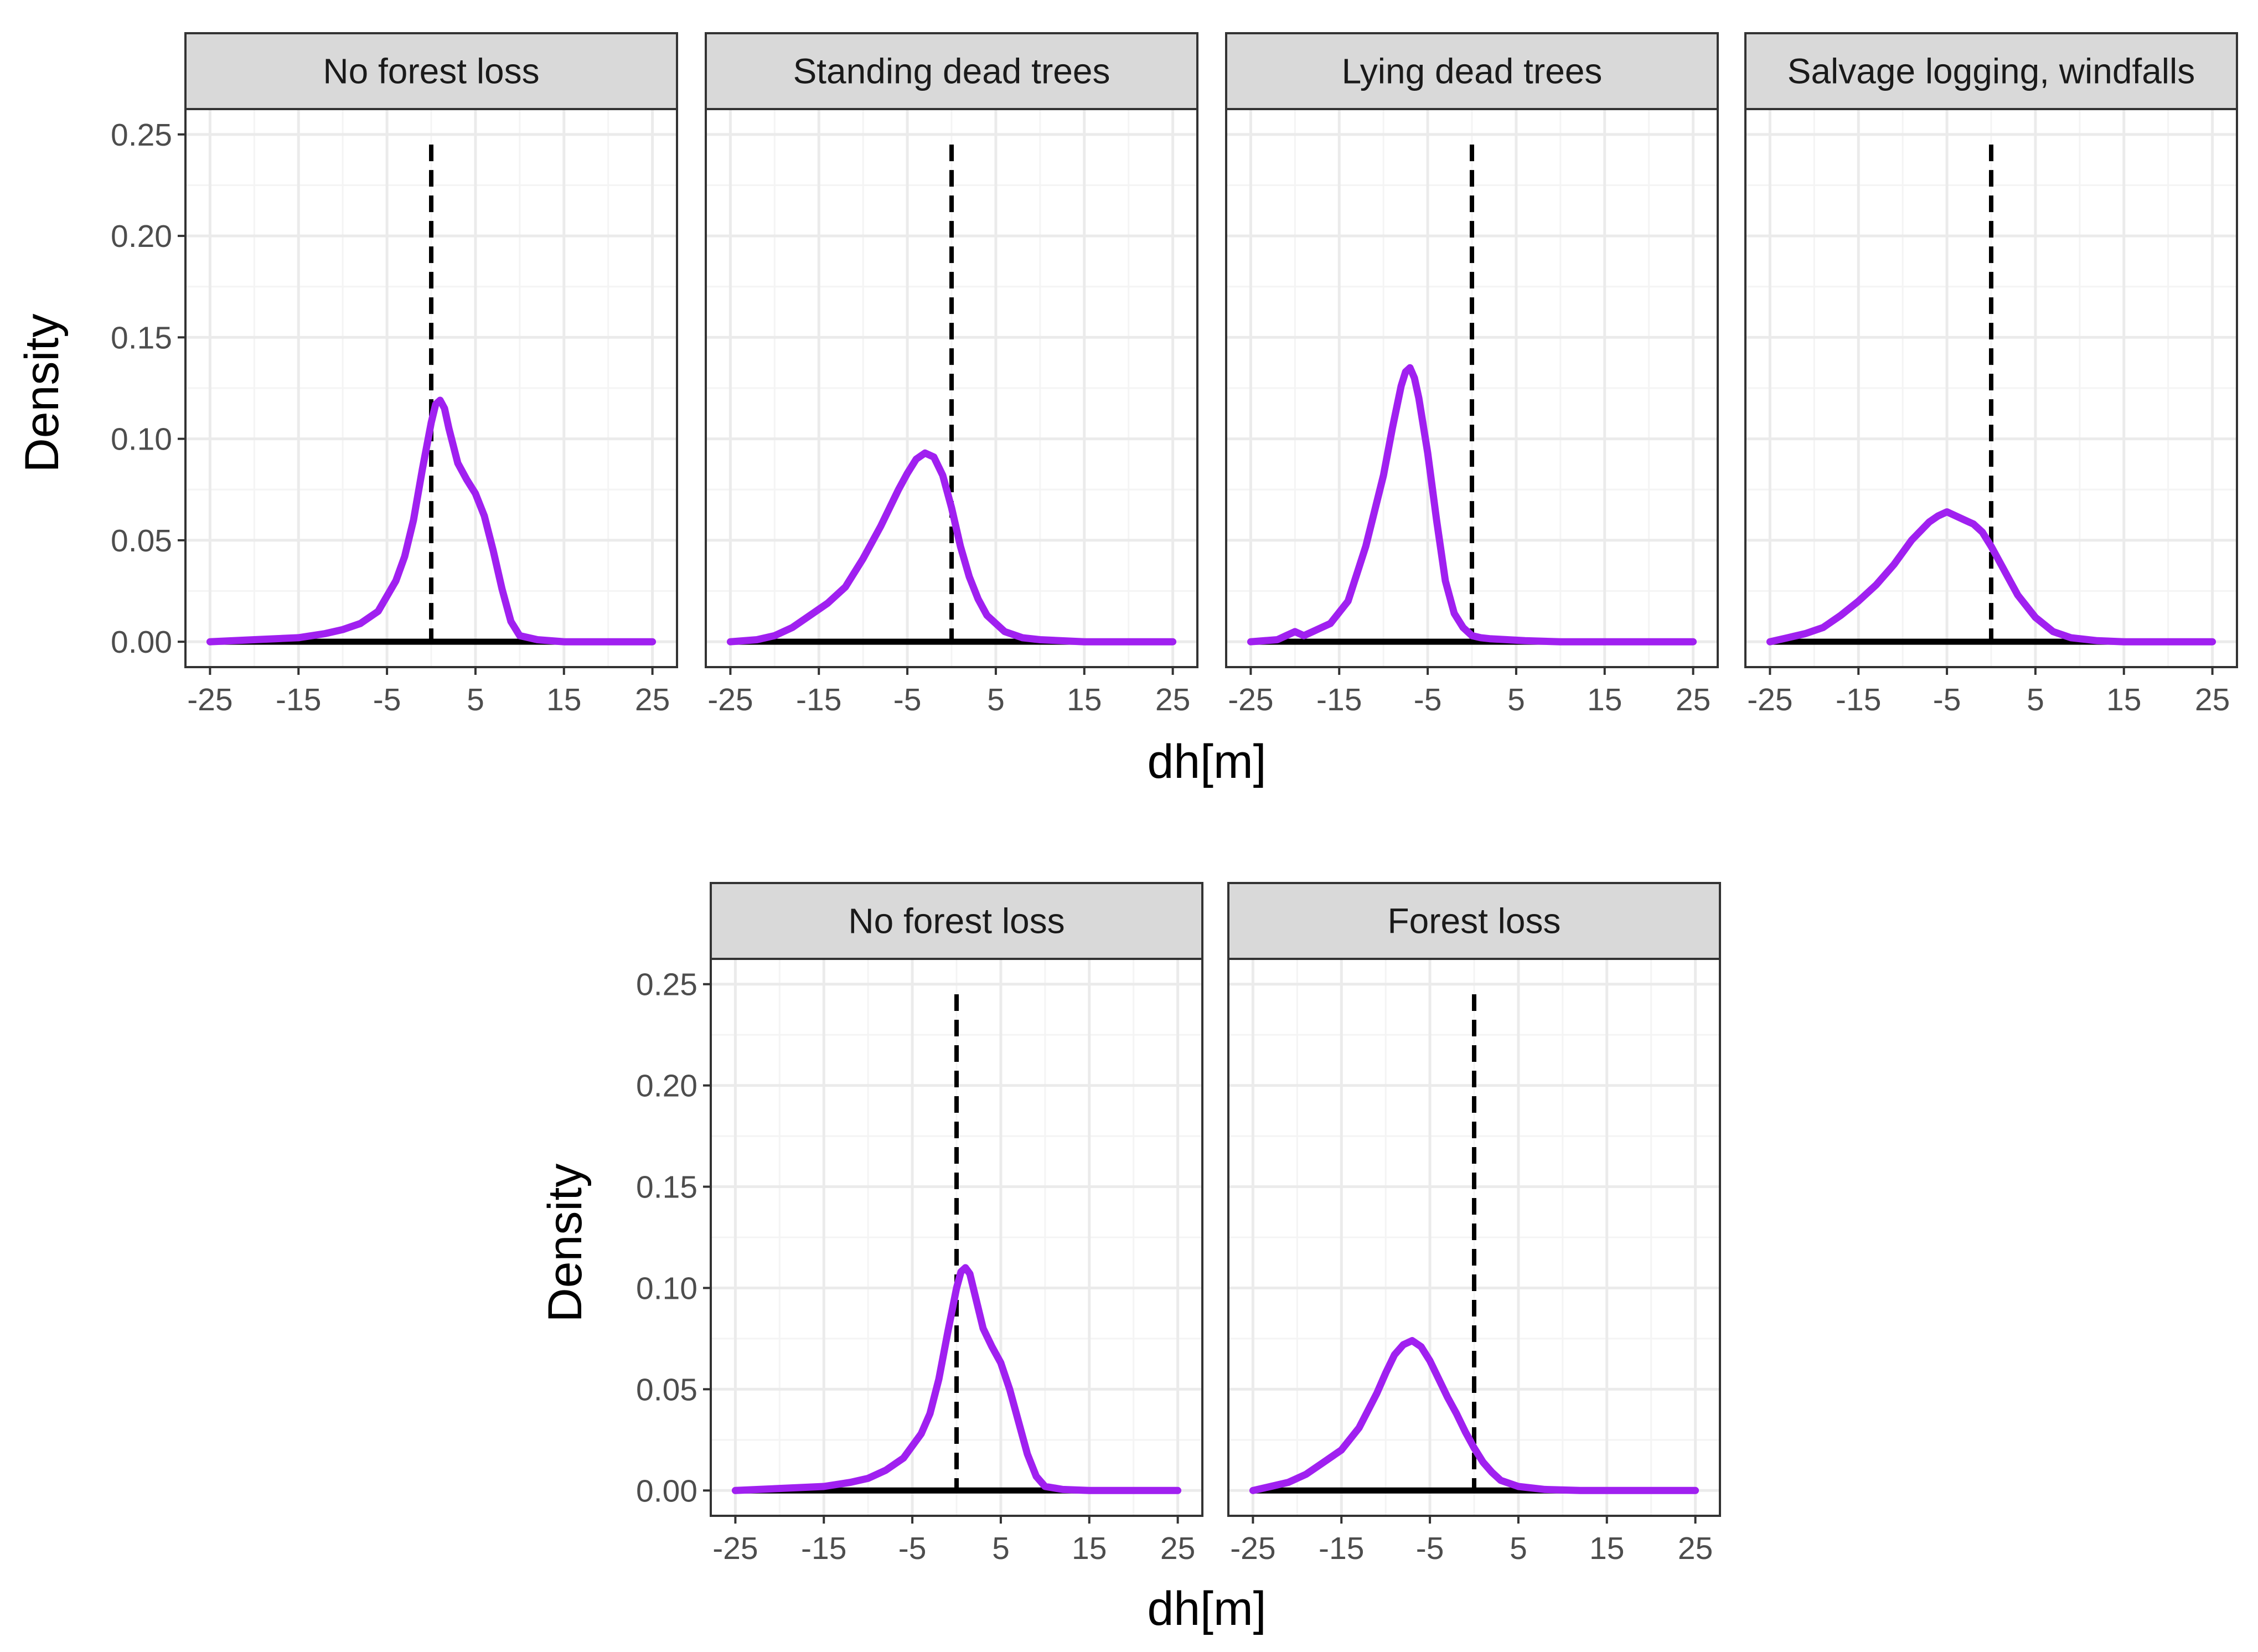 This screenshot has height=1652, width=2258. Describe the element at coordinates (141, 642) in the screenshot. I see `y-tick-label-top-0: 0.00` at that location.